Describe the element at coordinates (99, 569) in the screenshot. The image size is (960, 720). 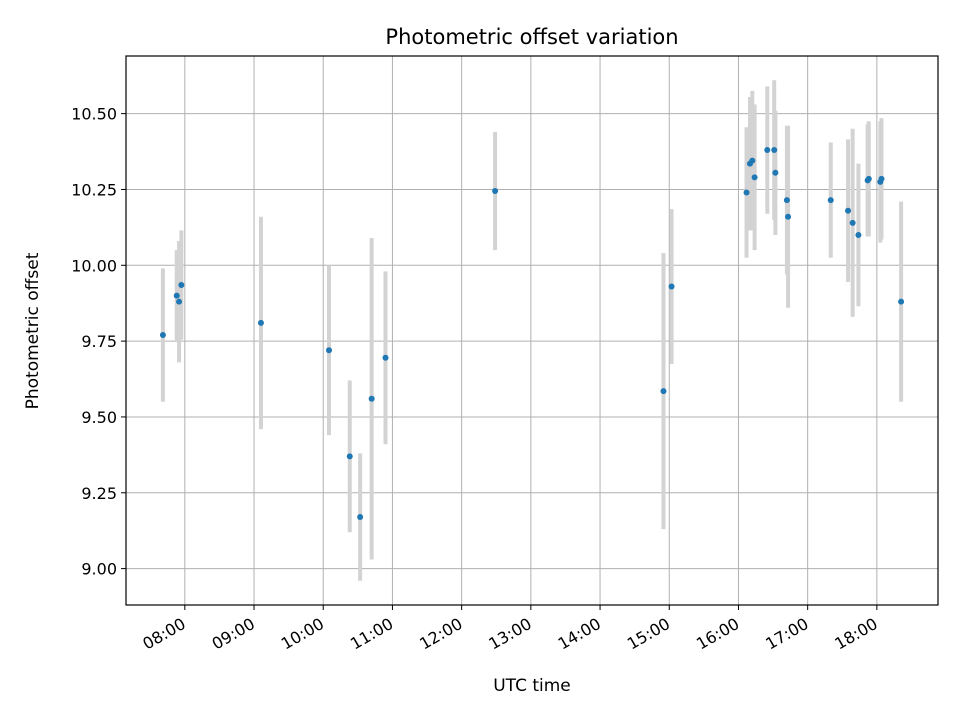
I see `y-tick-label: 9.00` at that location.